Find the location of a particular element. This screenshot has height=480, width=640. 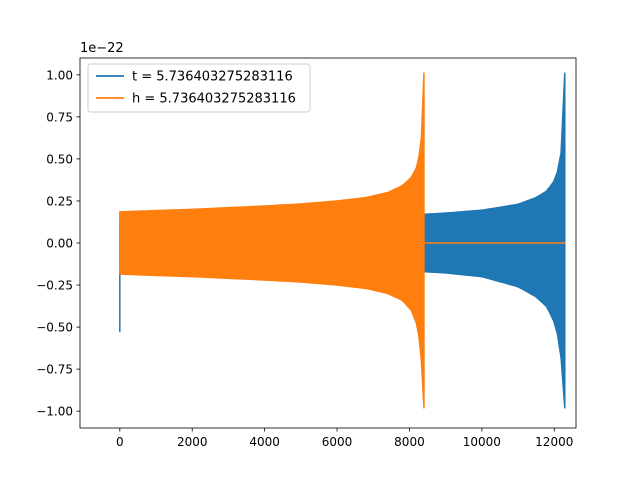

x-axis: 0 2000 4000 6000 8000 10000 12000 is located at coordinates (344, 438).